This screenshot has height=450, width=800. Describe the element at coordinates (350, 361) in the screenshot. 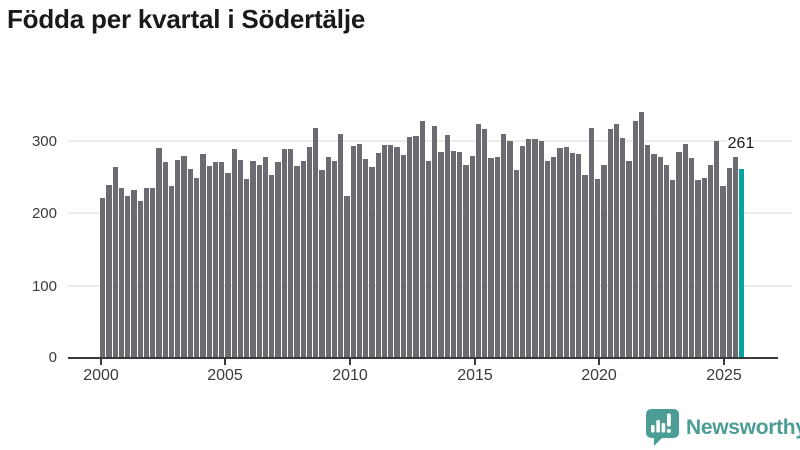

I see `xtick-2010` at that location.